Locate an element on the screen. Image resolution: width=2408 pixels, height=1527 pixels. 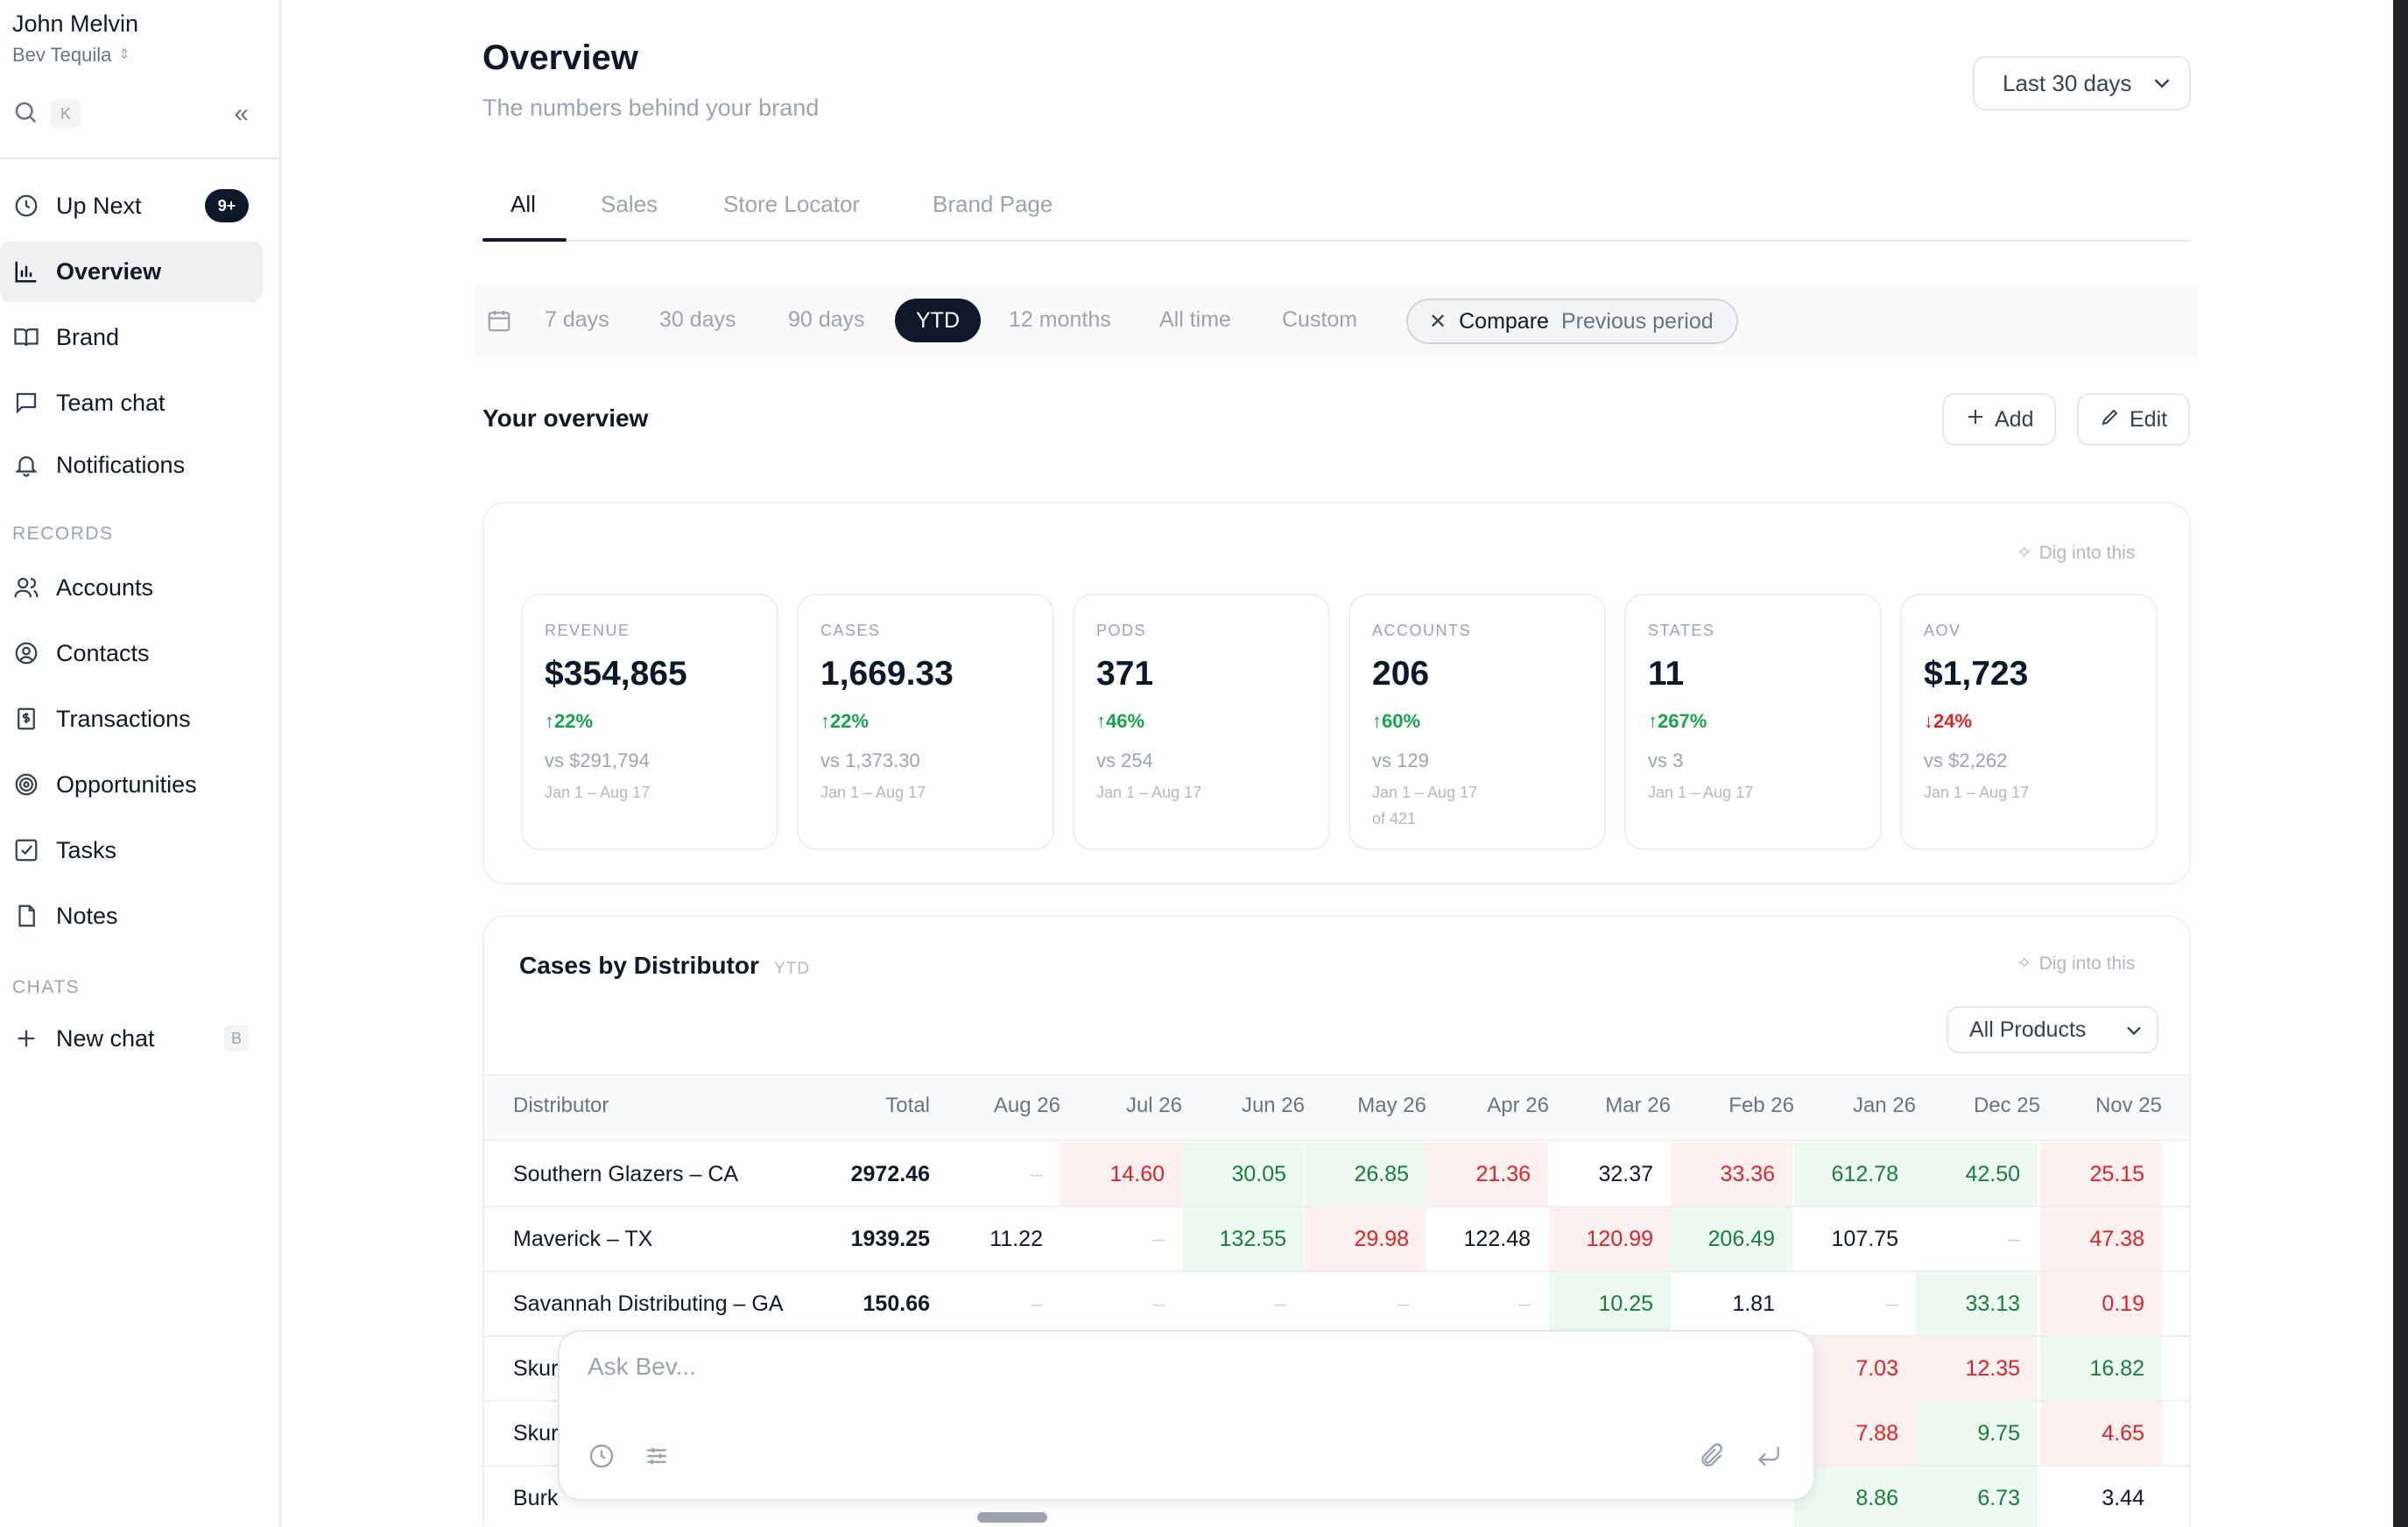
month-cell: 33.13 is located at coordinates (1977, 1303).